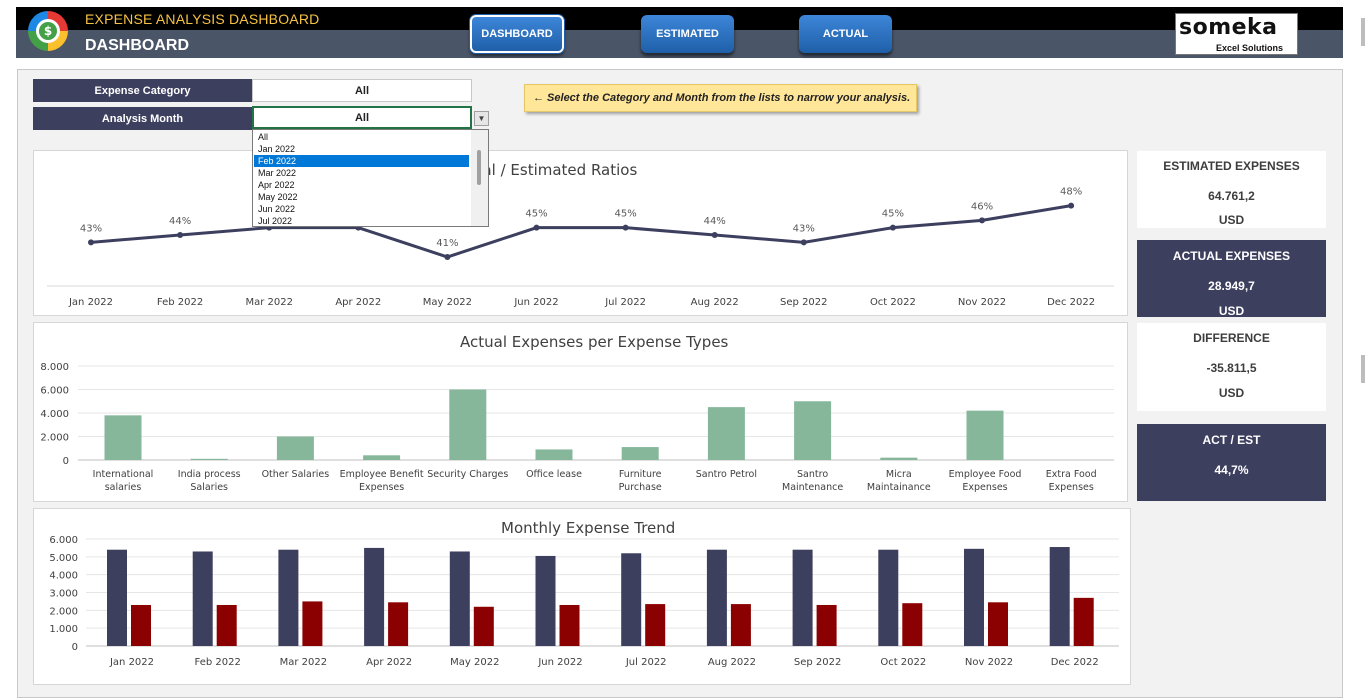 The image size is (1365, 700). What do you see at coordinates (588, 528) in the screenshot?
I see `expense-trend-chart-title: Monthly Expense Trend` at bounding box center [588, 528].